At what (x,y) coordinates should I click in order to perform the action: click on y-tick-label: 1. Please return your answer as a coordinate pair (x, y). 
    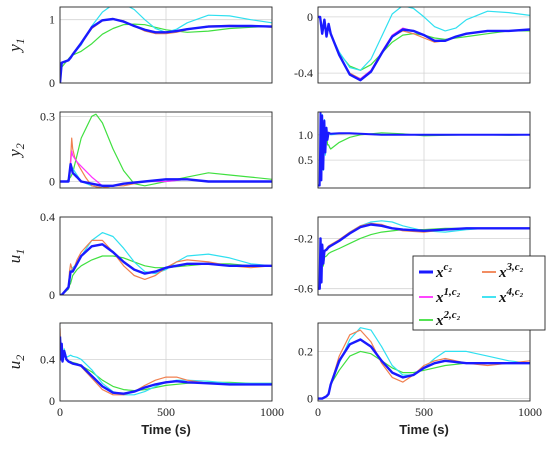
    Looking at the image, I should click on (52, 20).